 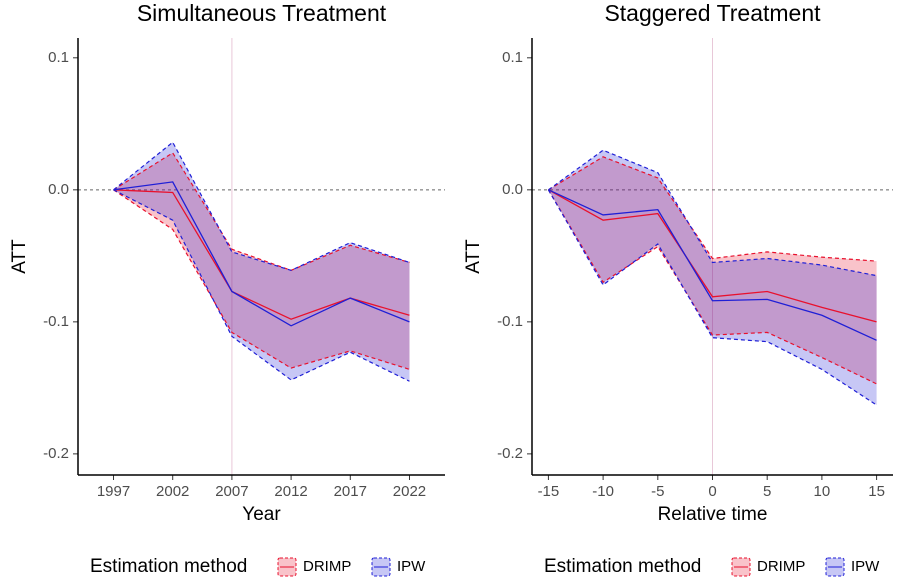 I want to click on x-tick-label: -15, so click(x=549, y=491).